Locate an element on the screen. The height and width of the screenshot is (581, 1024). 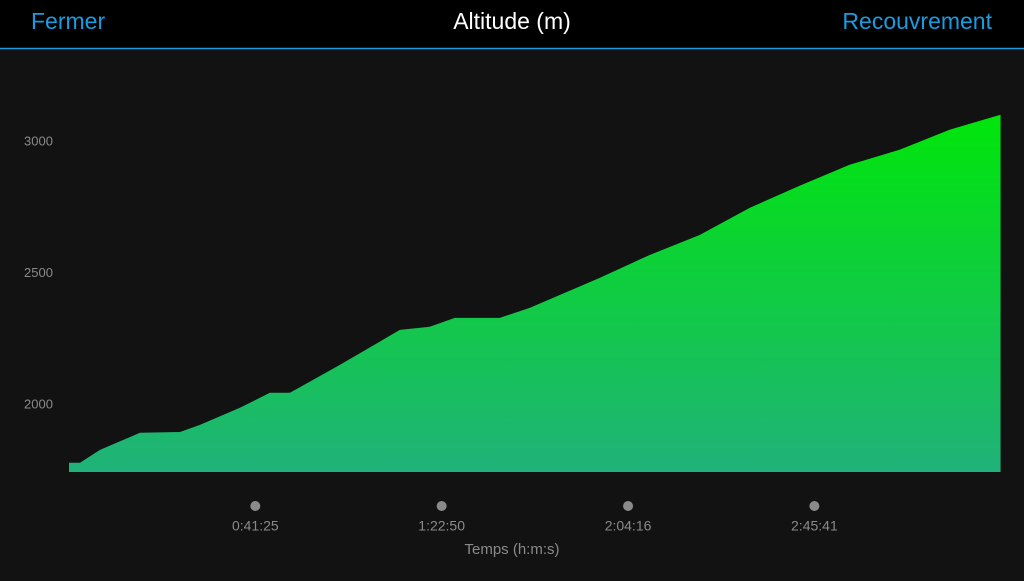
x-tick-label: 1:22:50 is located at coordinates (441, 526).